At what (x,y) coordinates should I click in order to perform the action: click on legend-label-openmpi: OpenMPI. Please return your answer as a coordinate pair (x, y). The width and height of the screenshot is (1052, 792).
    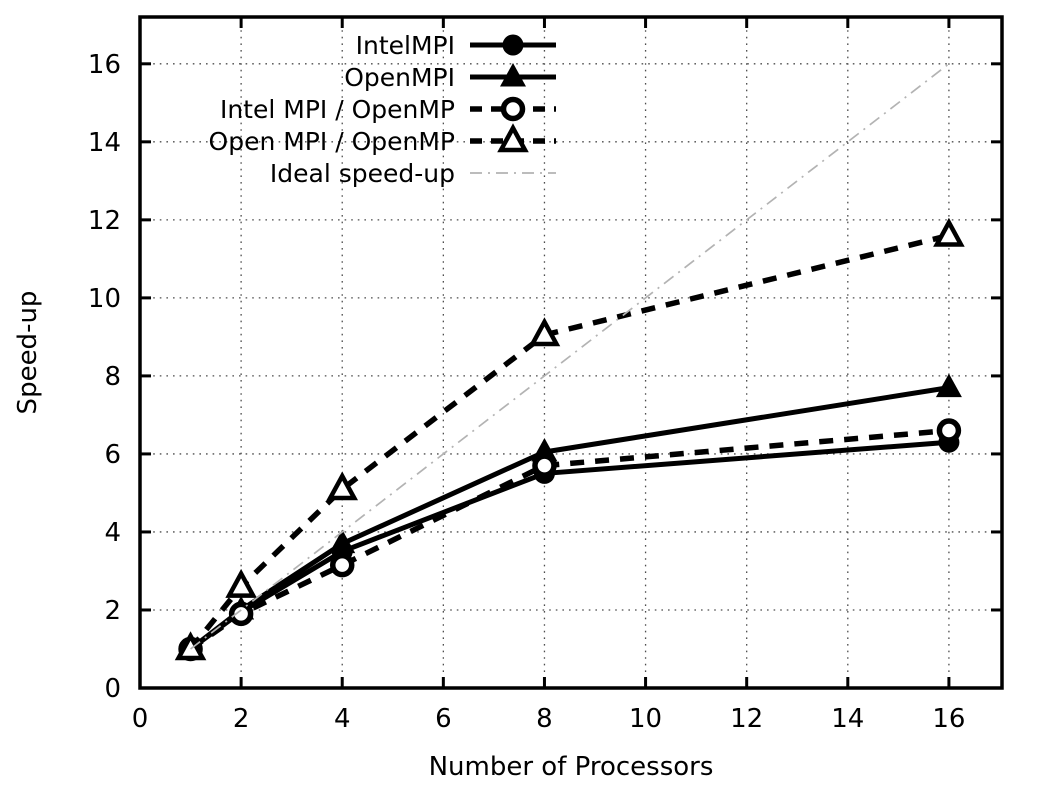
    Looking at the image, I should click on (399, 77).